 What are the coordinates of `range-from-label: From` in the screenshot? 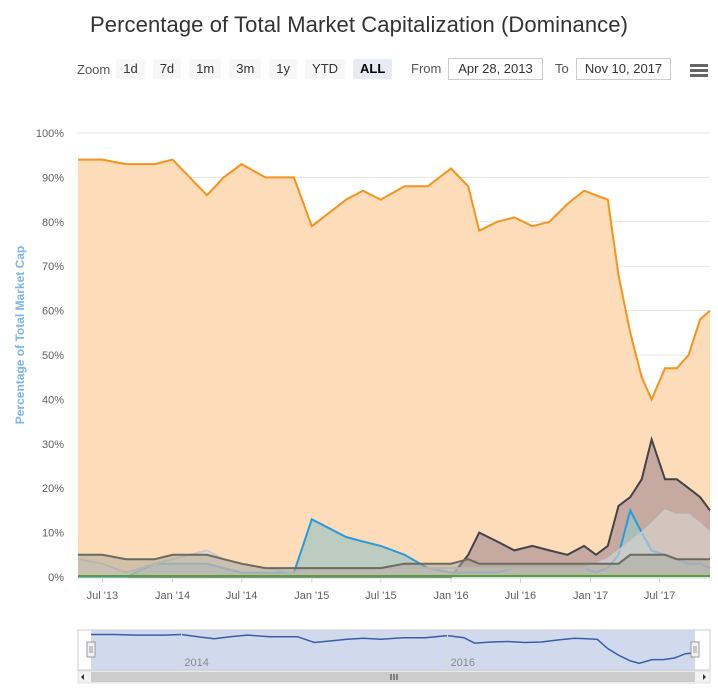 It's located at (426, 68).